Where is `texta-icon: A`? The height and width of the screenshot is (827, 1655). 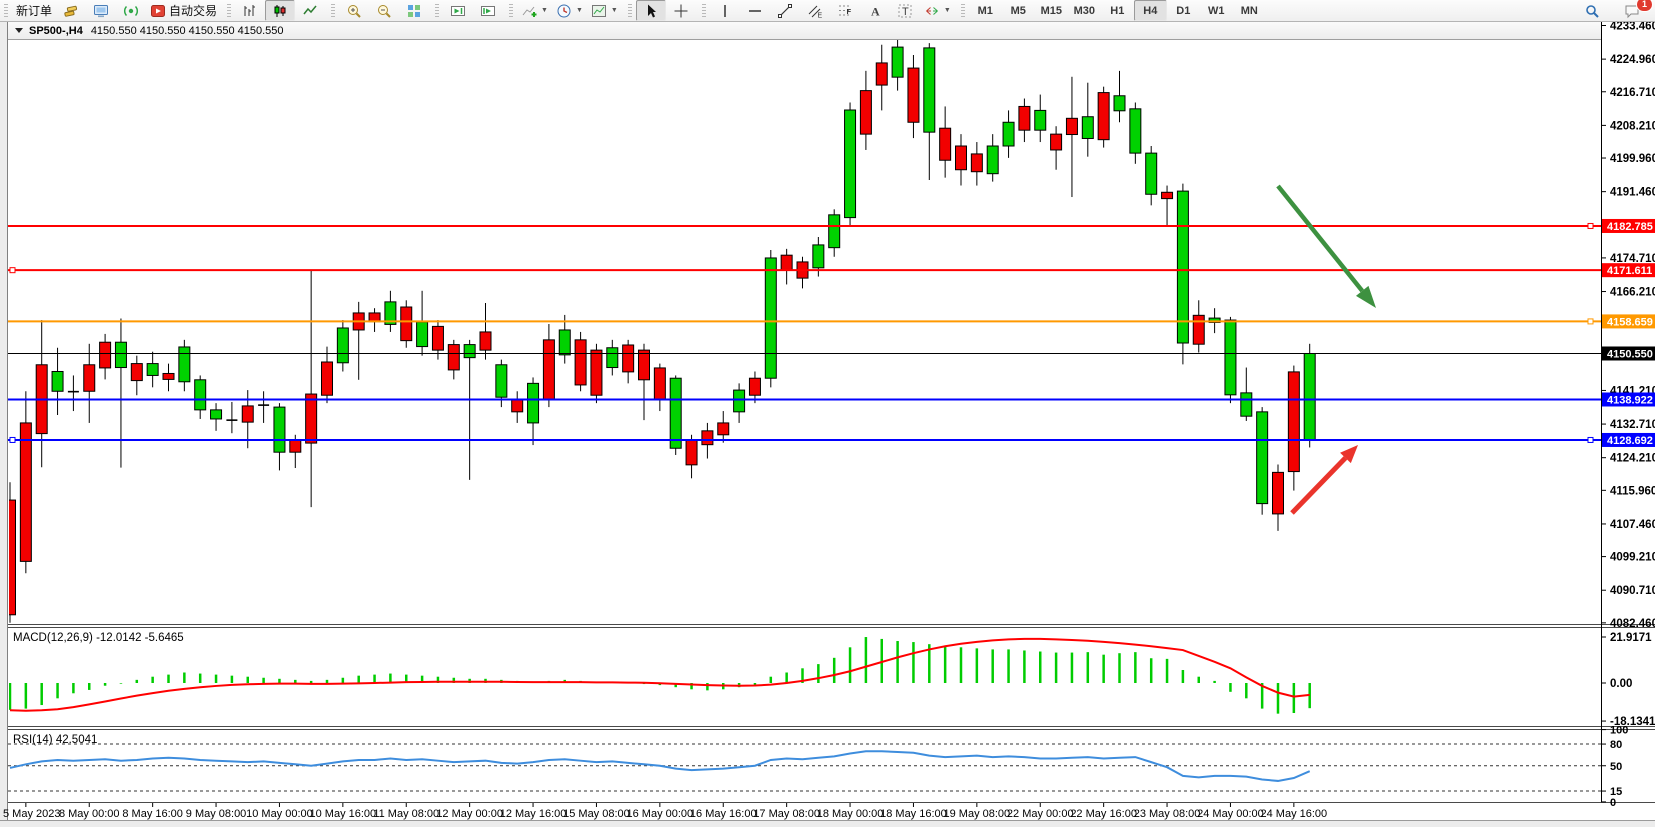
texta-icon: A is located at coordinates (875, 11).